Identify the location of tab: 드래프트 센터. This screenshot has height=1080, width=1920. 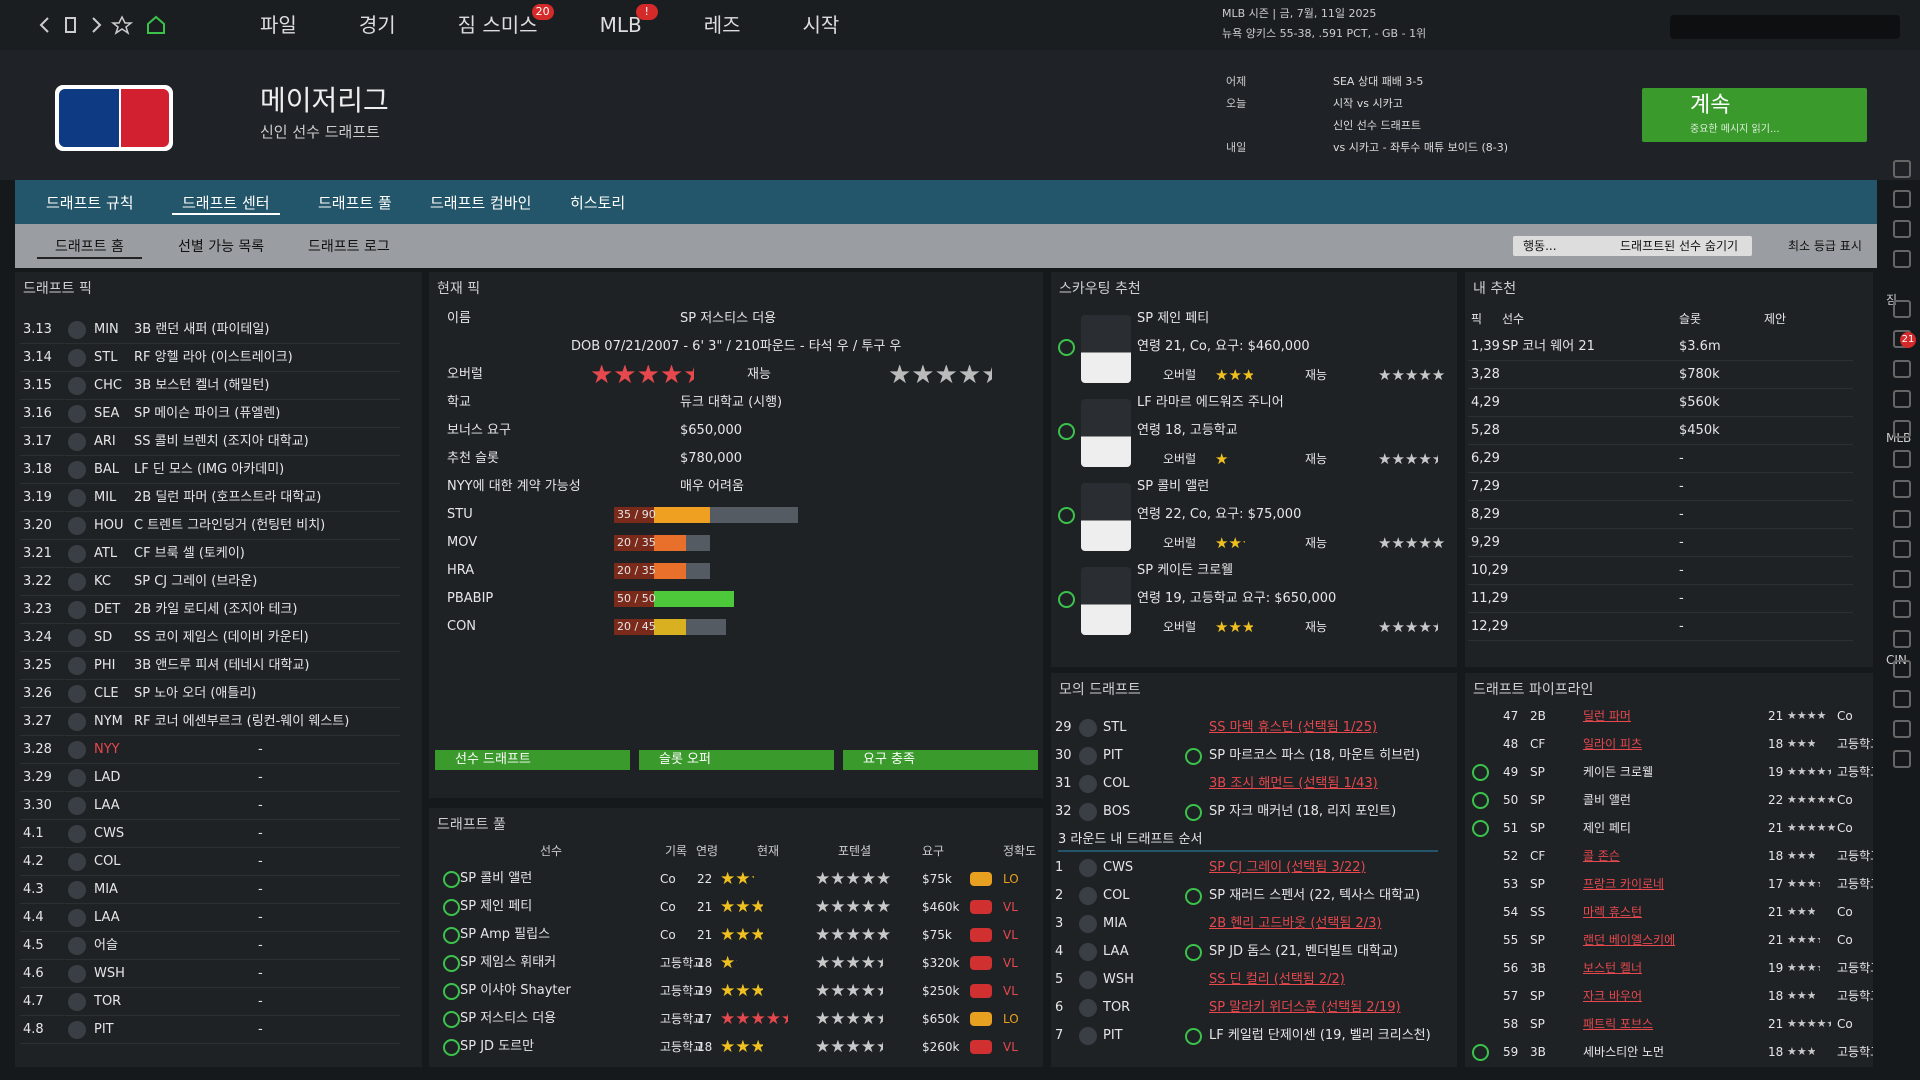
(226, 204).